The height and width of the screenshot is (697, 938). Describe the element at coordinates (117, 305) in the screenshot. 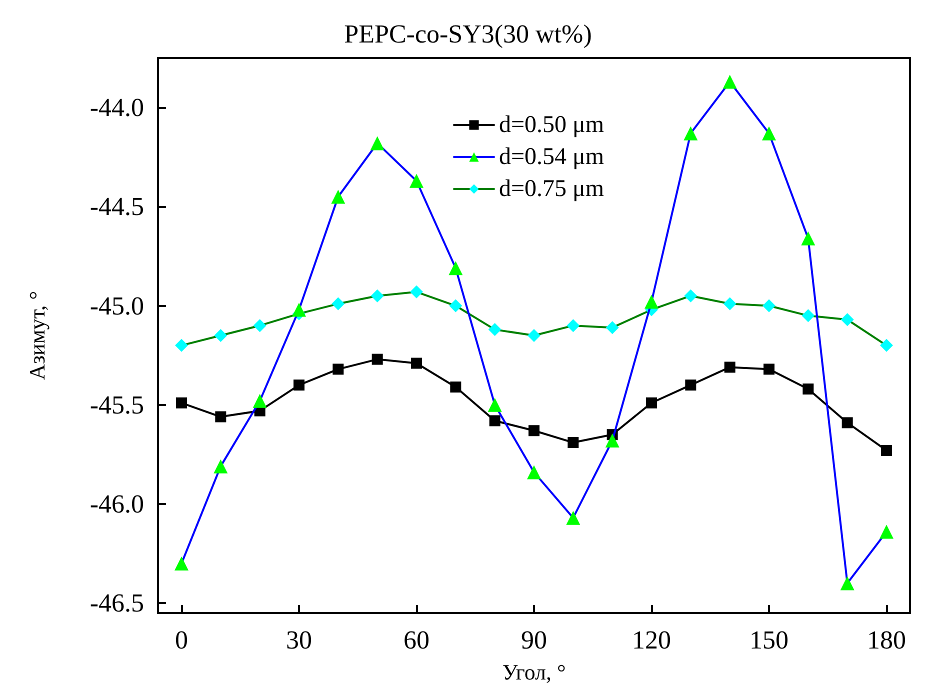

I see `y-tick-label: -45.0` at that location.